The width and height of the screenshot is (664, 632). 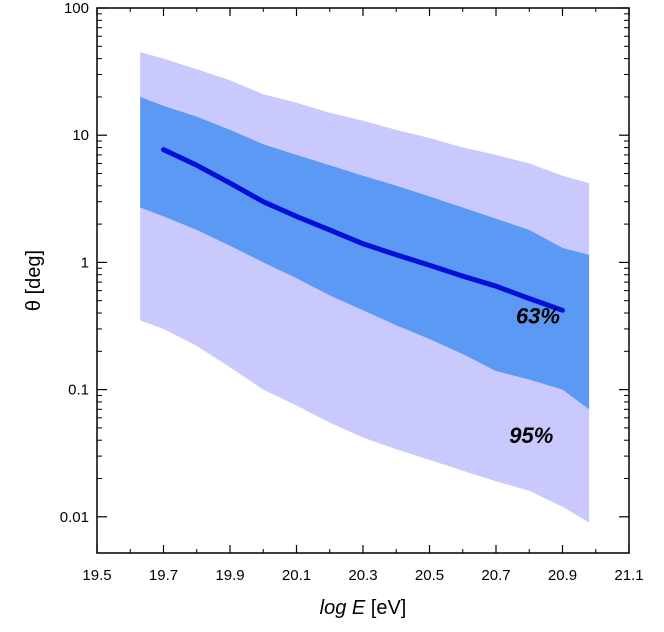 I want to click on x-tick-label: 20.1, so click(x=296, y=575).